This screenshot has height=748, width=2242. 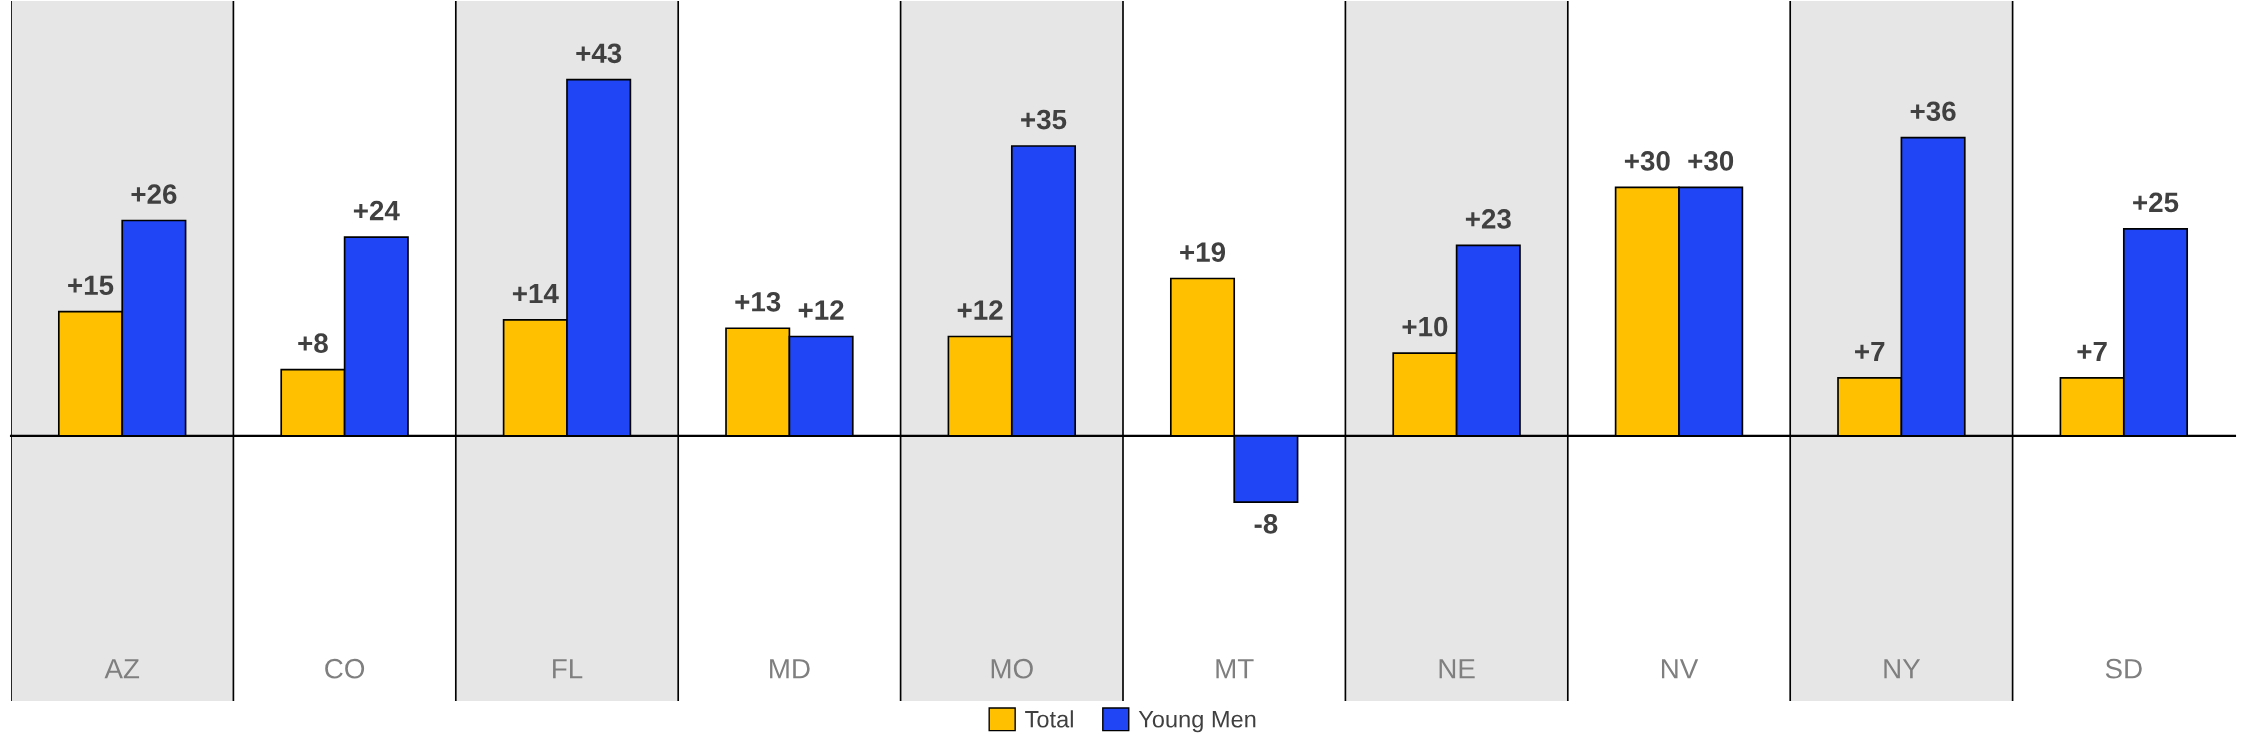 I want to click on data-label: +35, so click(x=1044, y=119).